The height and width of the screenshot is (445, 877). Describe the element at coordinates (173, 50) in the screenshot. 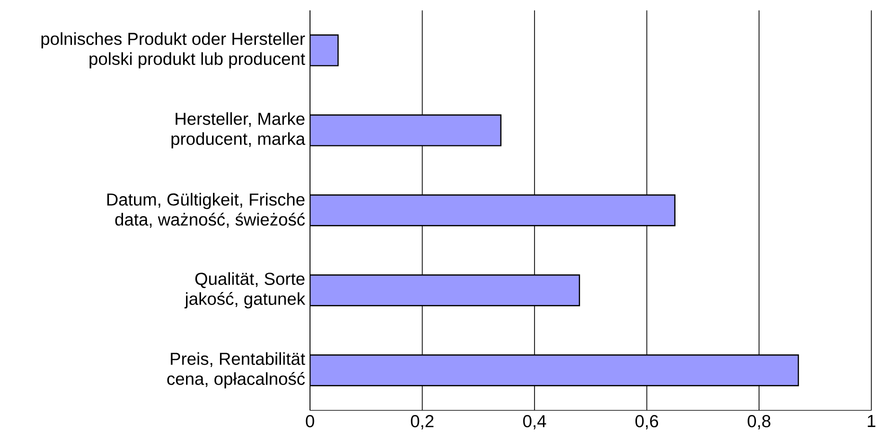

I see `y-tick-label: polnisches Produkt oder Hersteller polski produkt lub producent` at that location.